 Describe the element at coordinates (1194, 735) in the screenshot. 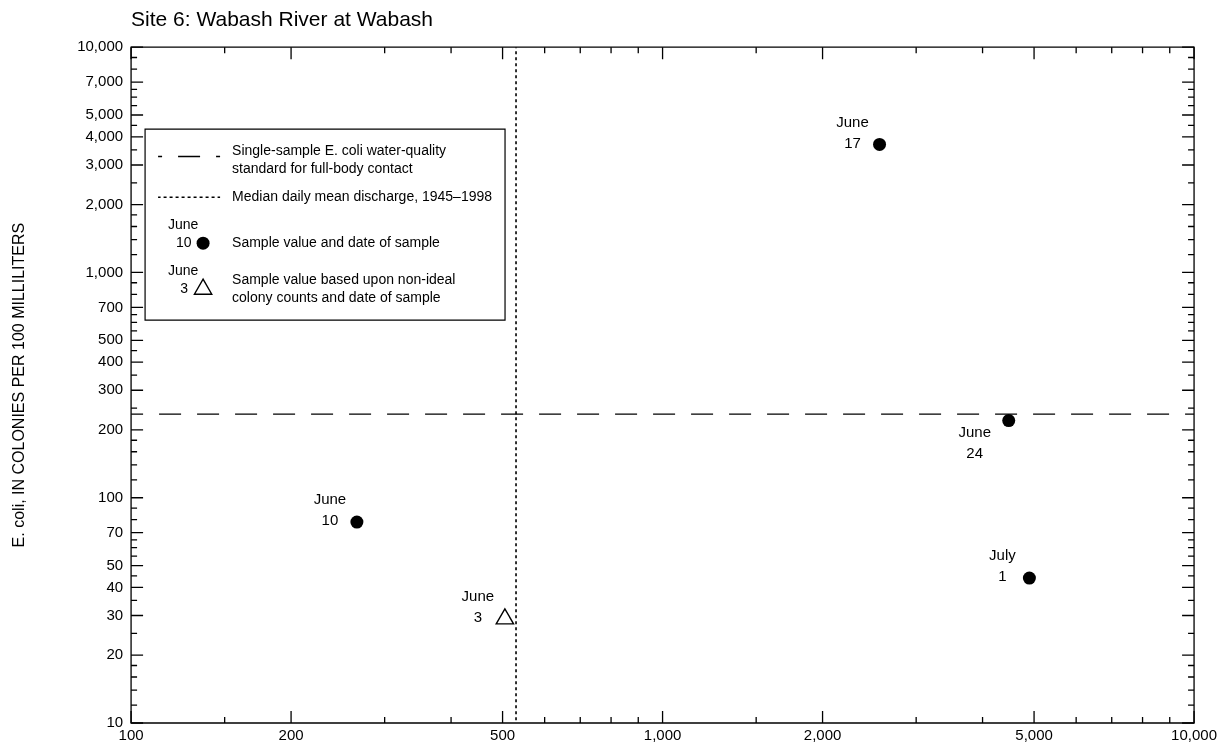

I see `x-tick-label: 10,000` at that location.